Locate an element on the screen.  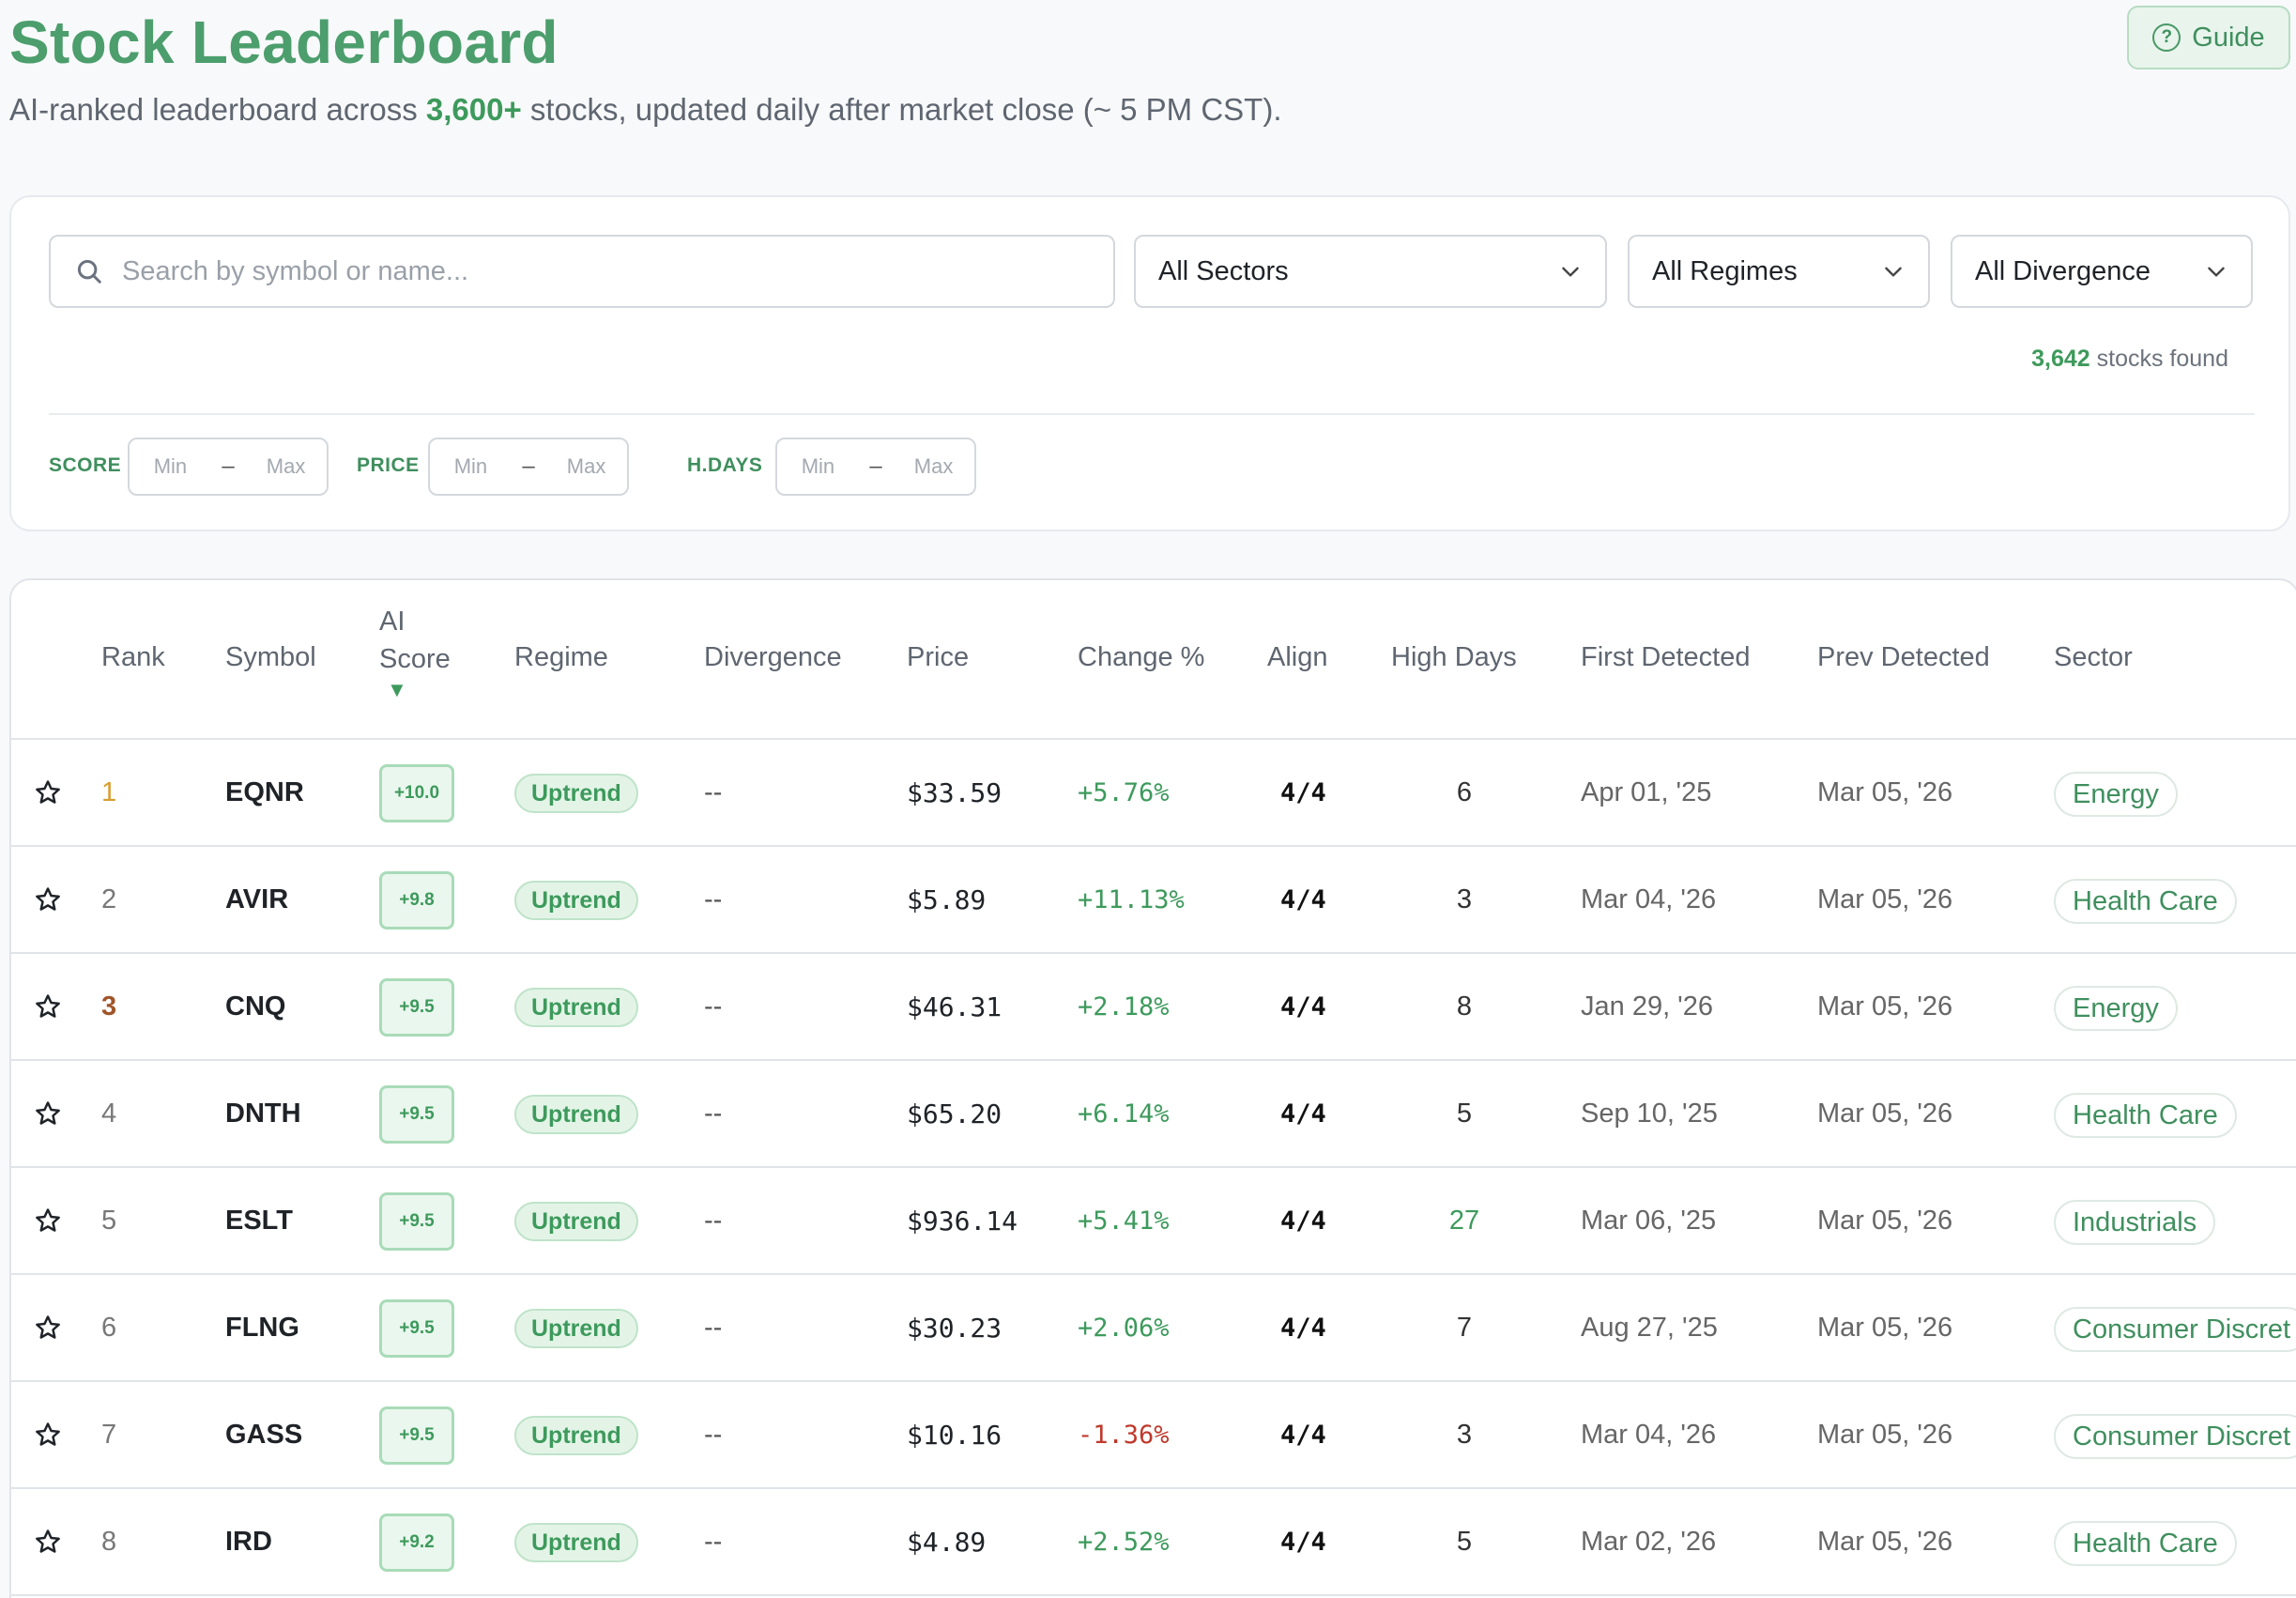
guide-button: ? Guide is located at coordinates (2208, 38).